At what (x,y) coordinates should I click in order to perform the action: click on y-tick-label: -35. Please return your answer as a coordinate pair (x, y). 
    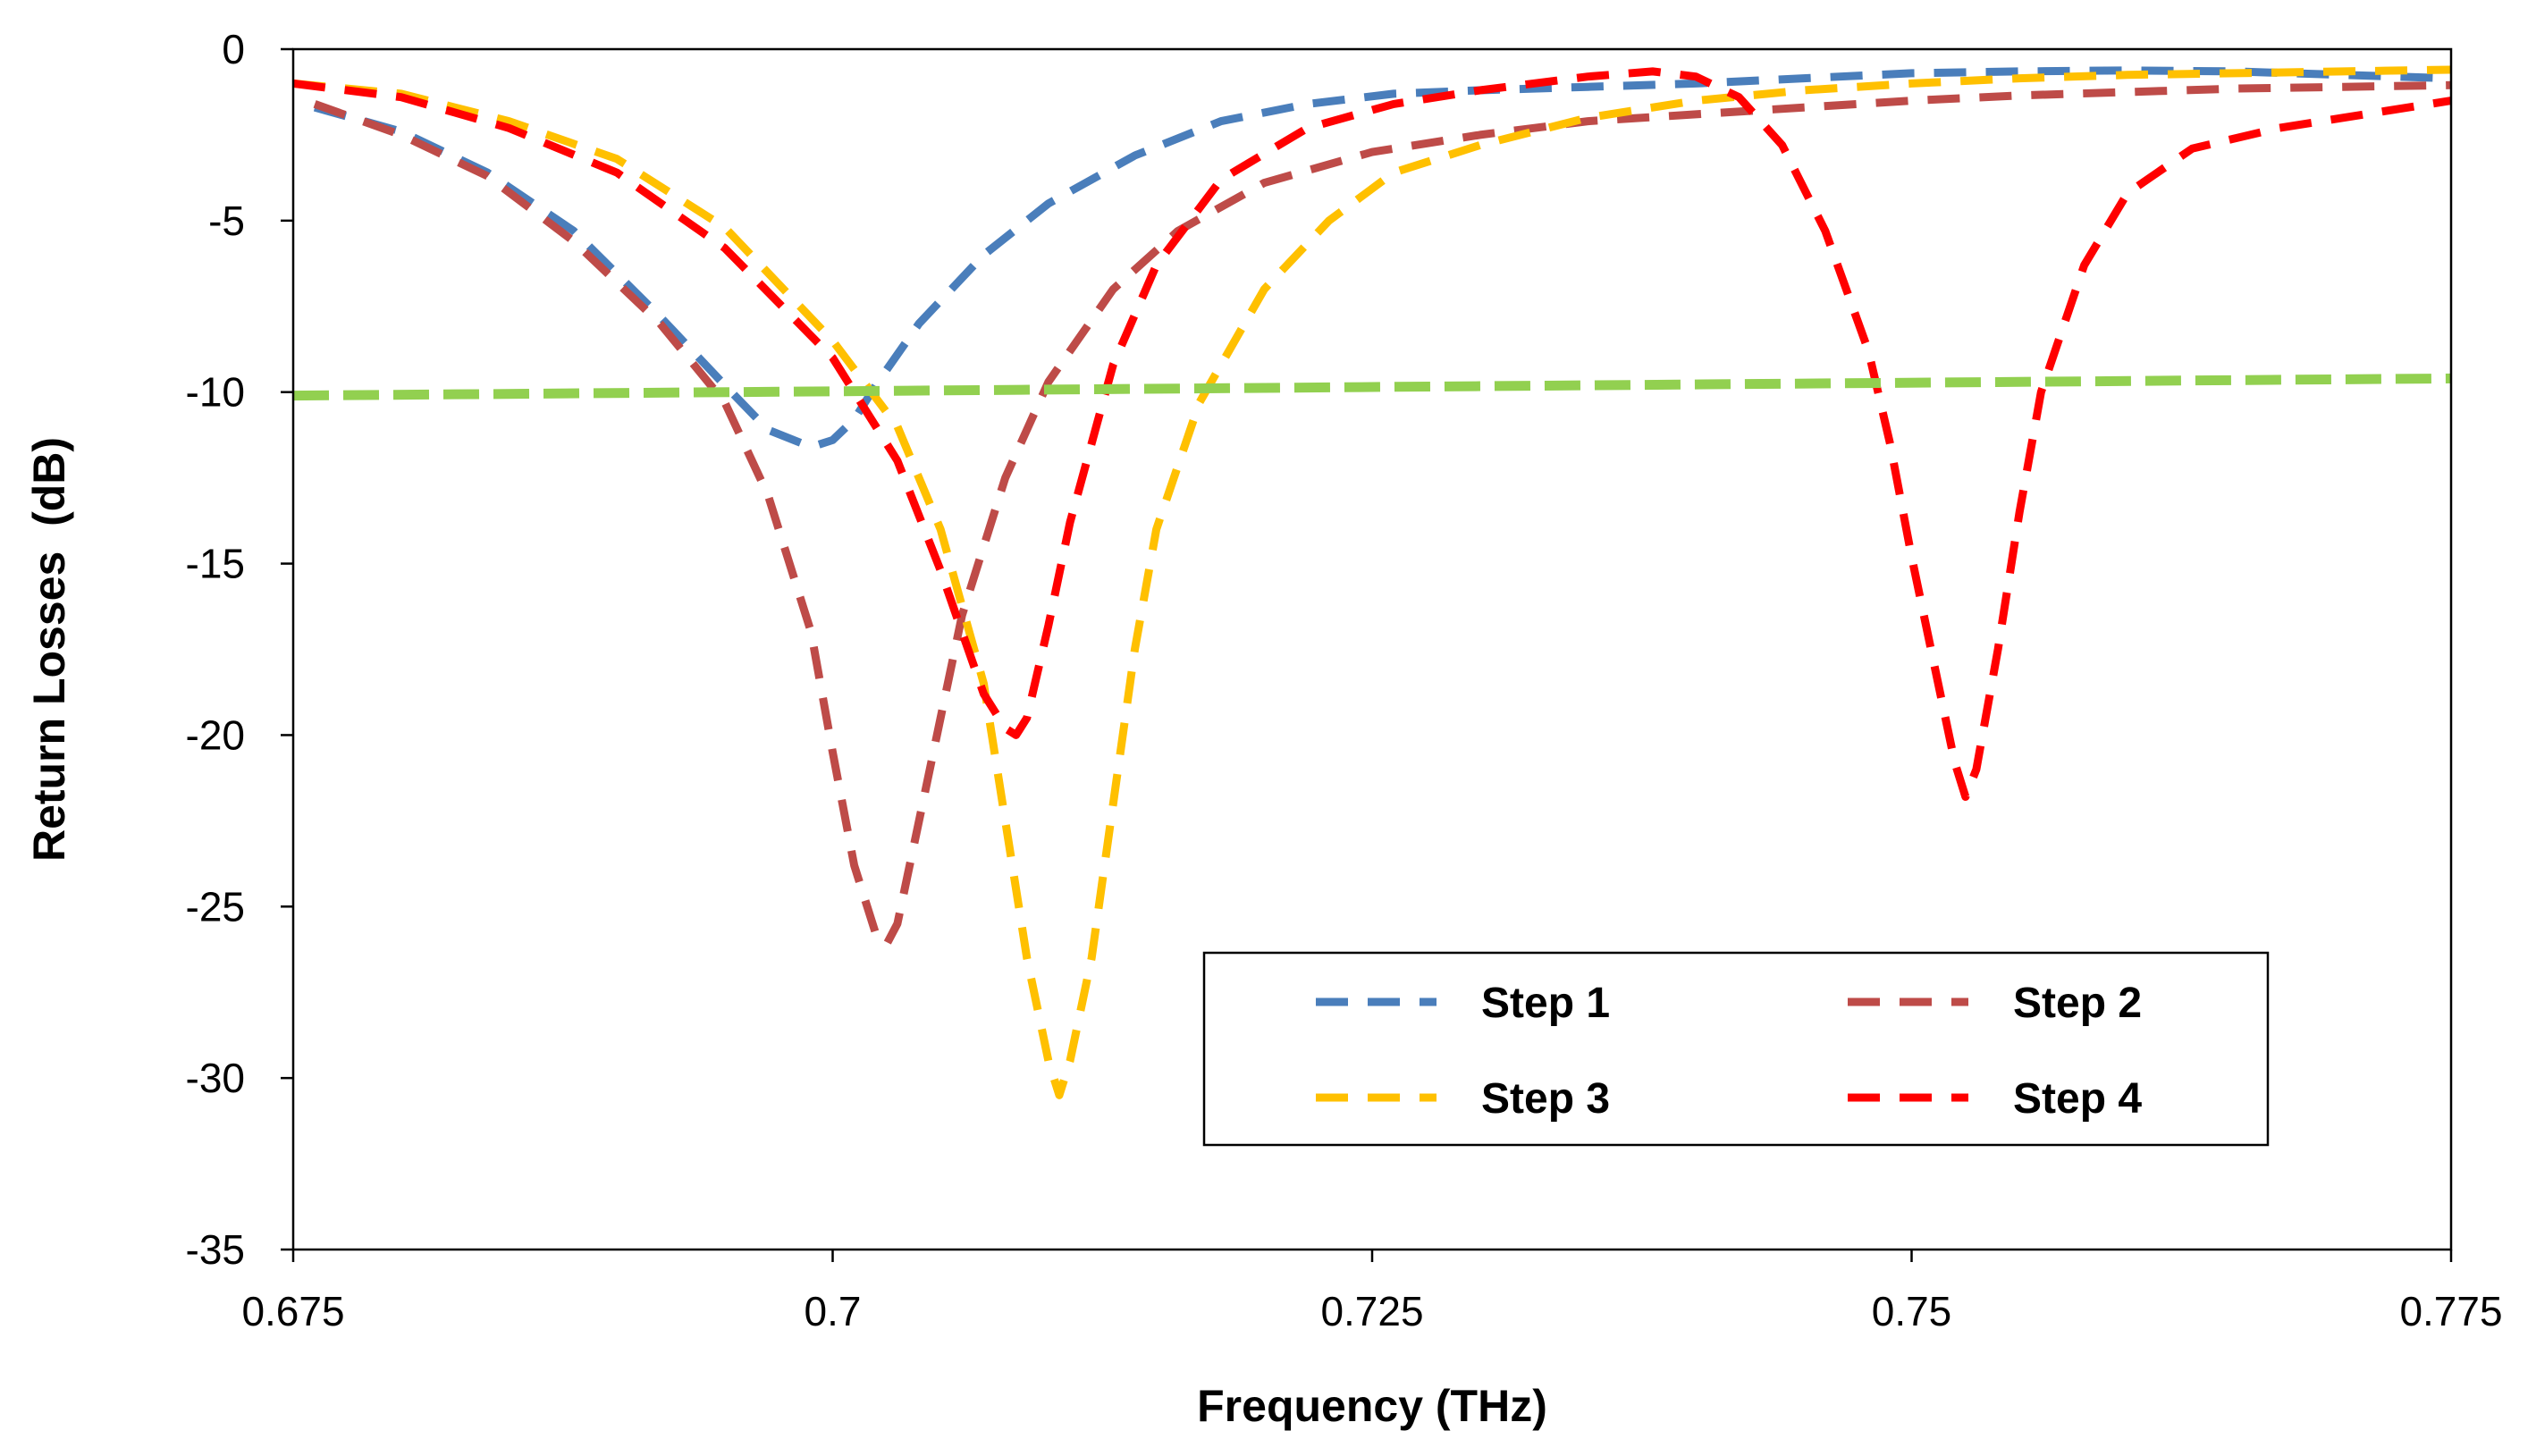
    Looking at the image, I should click on (215, 1250).